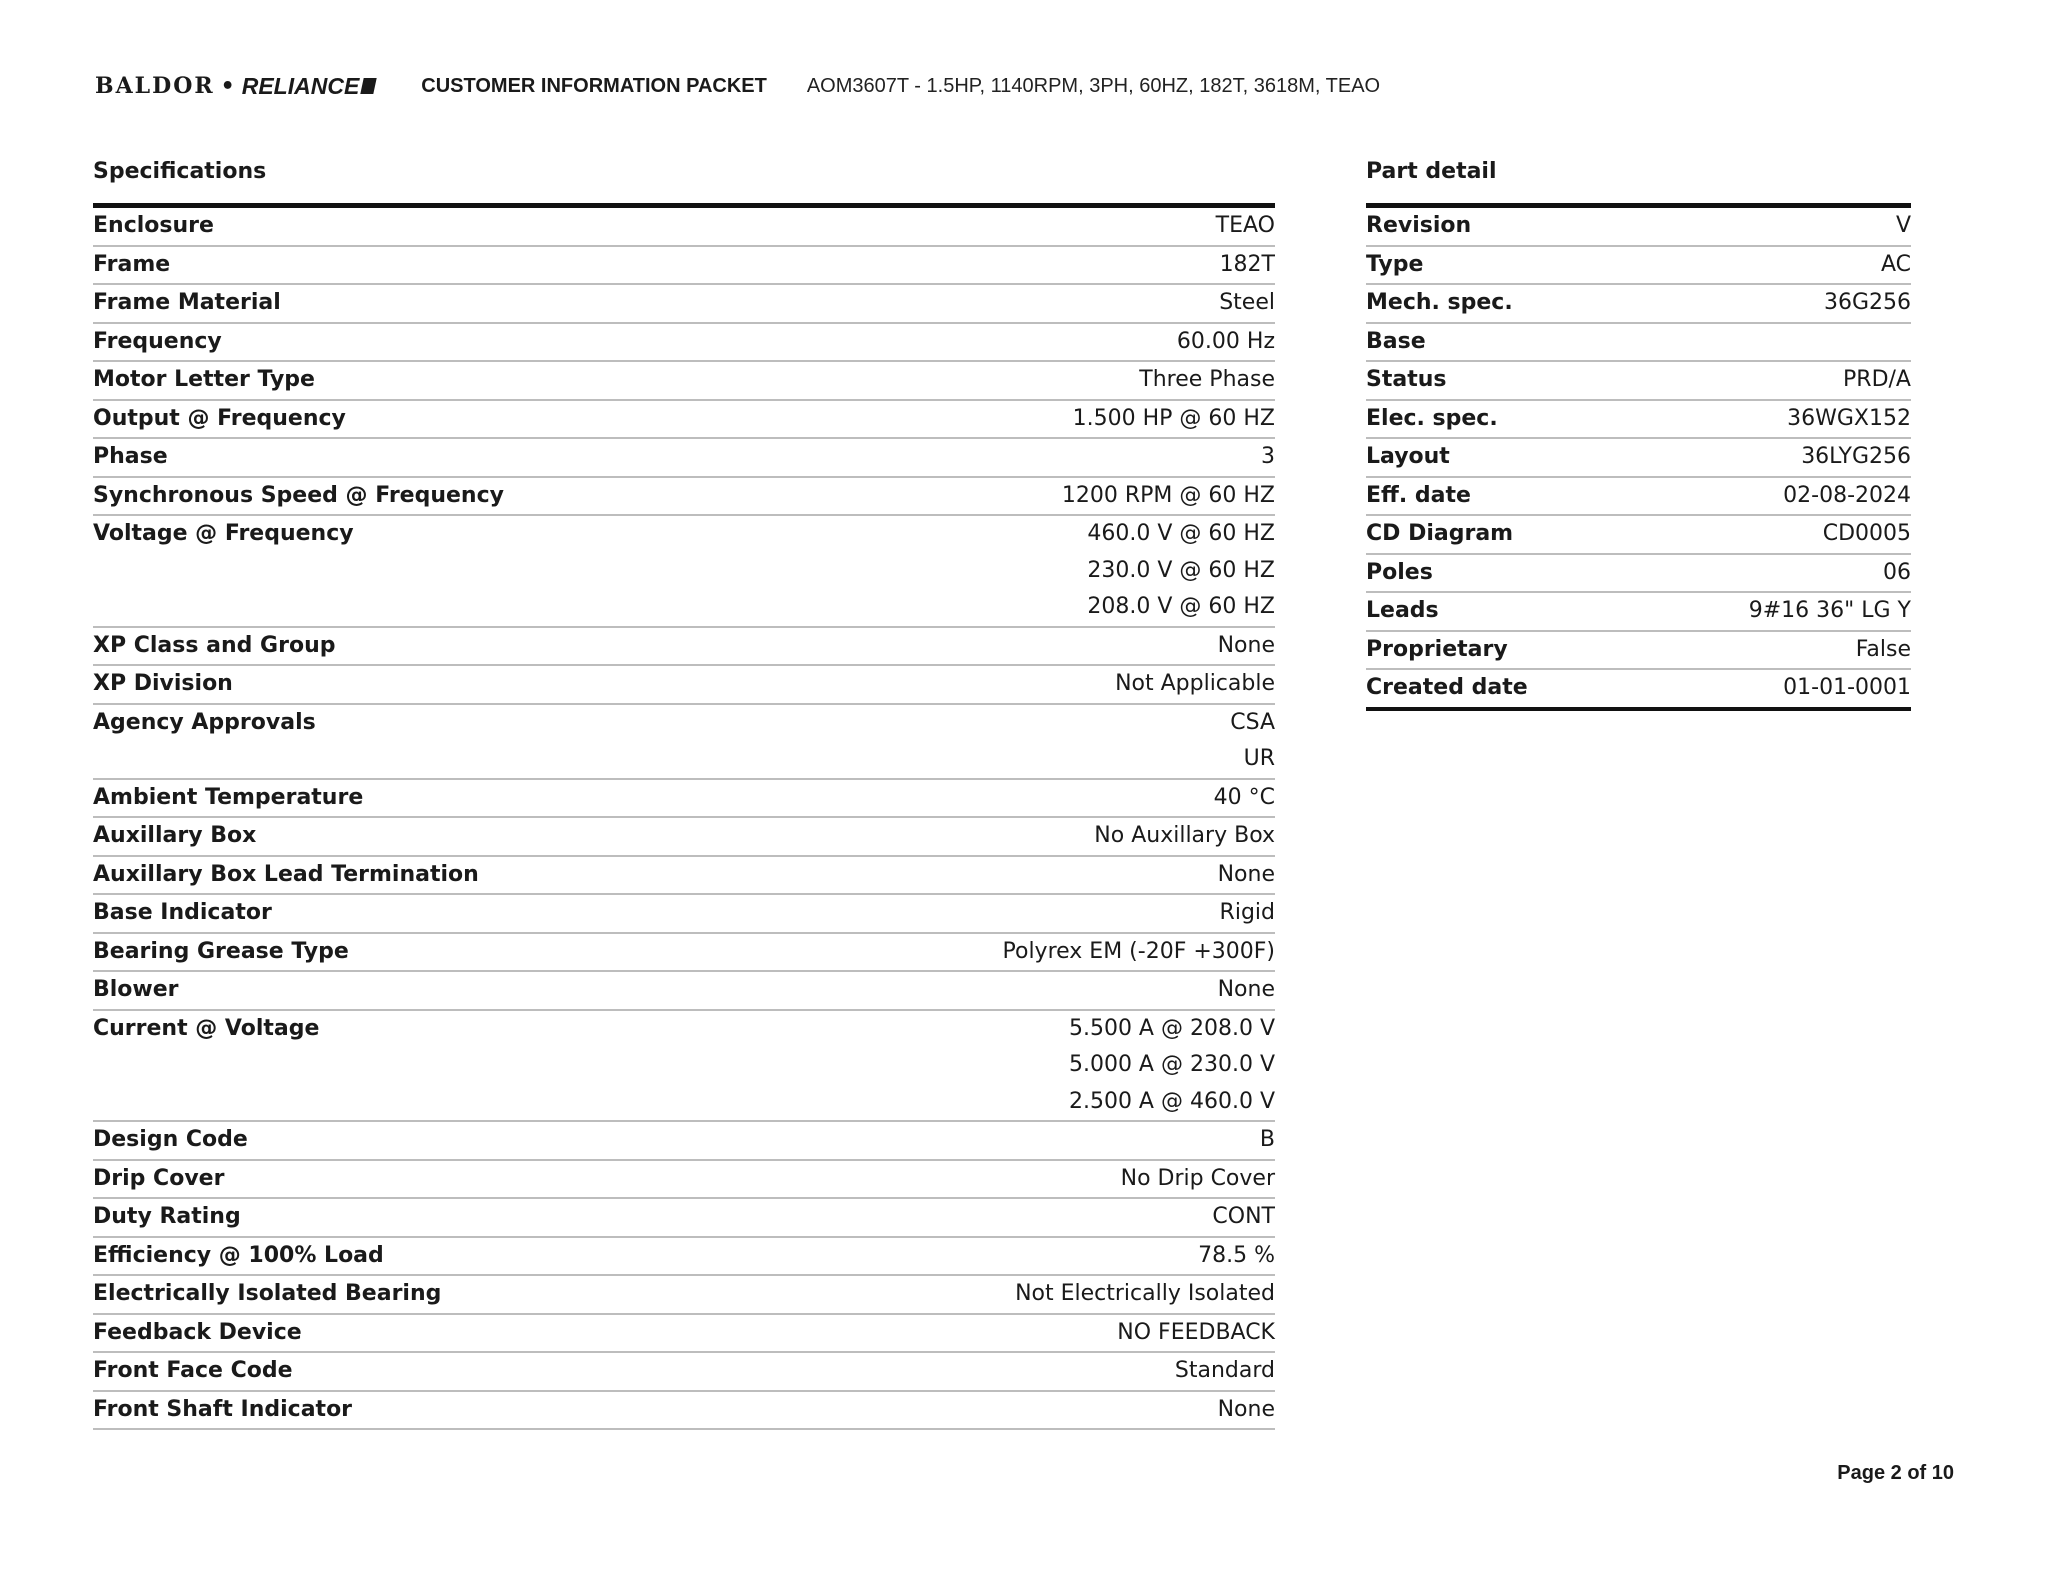  Describe the element at coordinates (236, 86) in the screenshot. I see `baldor-reliance-logo: BALDOR • RELIANCE` at that location.